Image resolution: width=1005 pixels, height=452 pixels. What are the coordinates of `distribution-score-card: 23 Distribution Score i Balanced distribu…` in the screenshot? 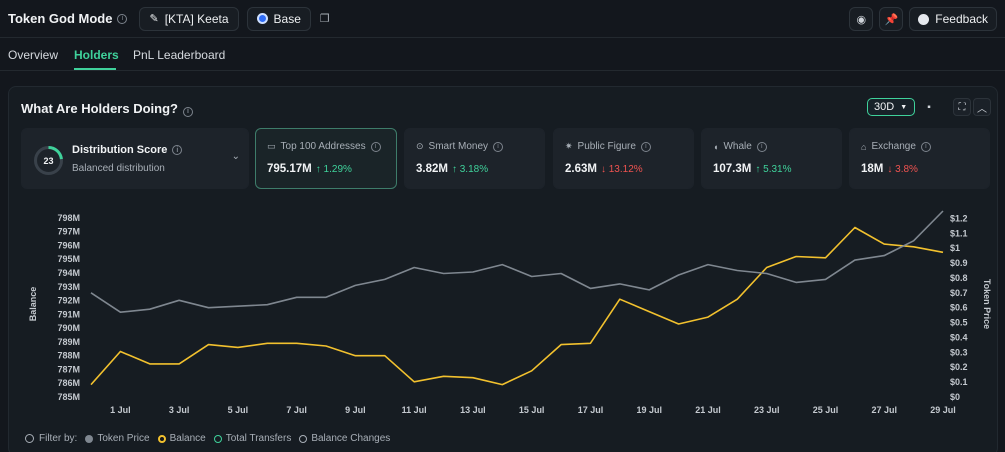 It's located at (135, 158).